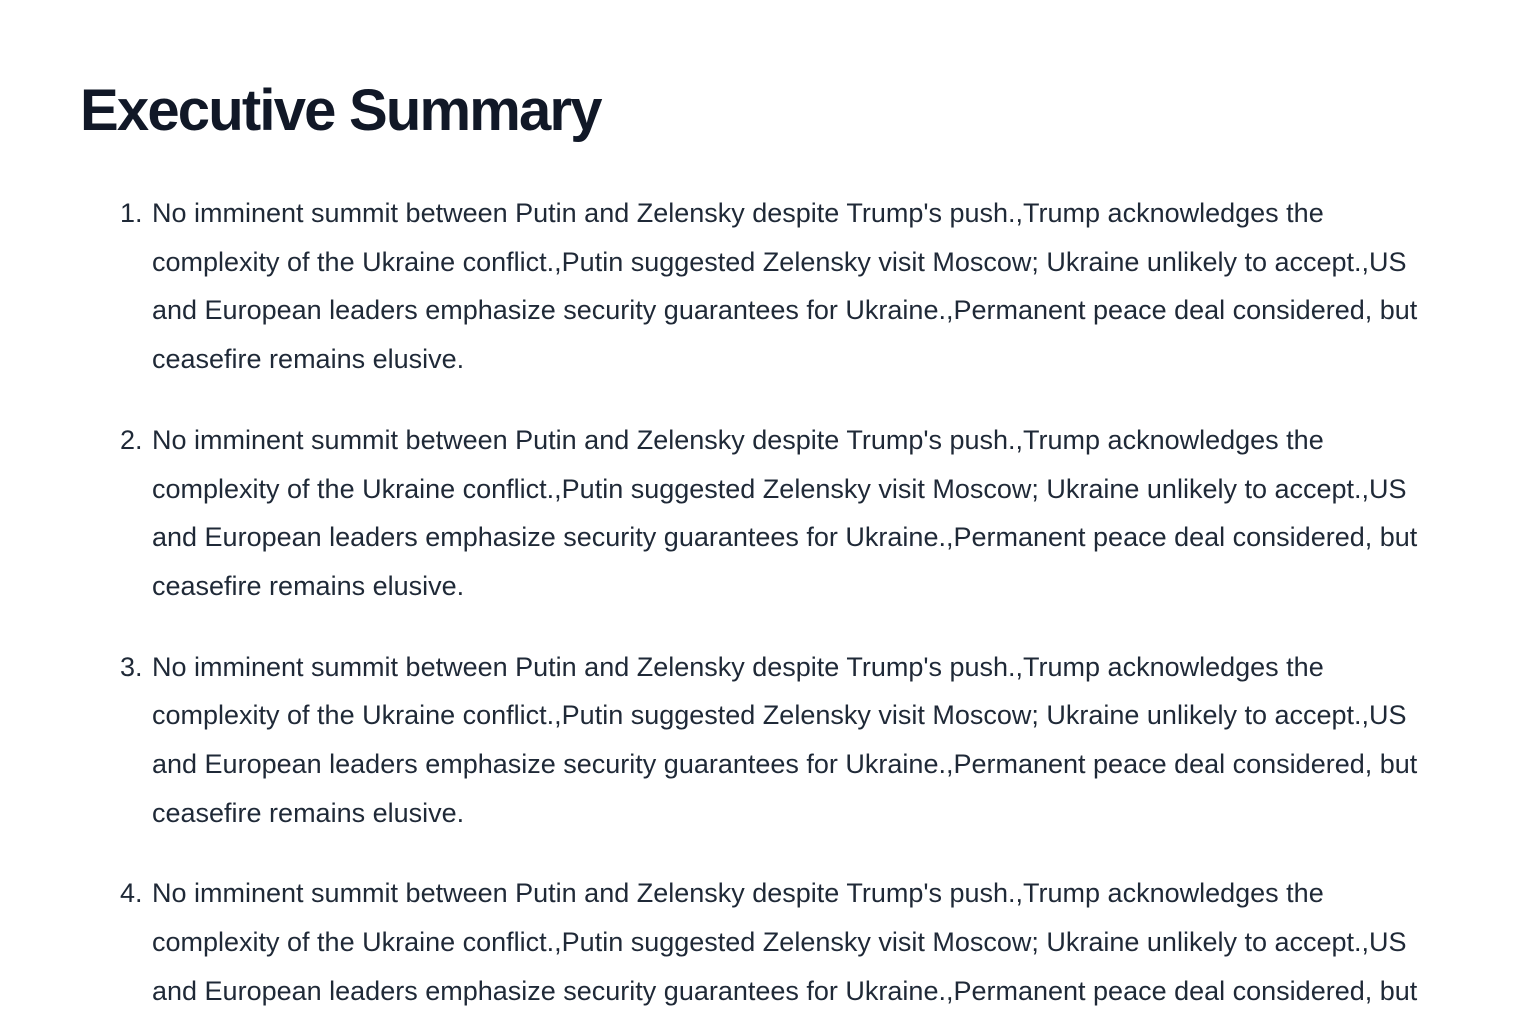 The height and width of the screenshot is (1024, 1536). What do you see at coordinates (131, 666) in the screenshot?
I see `list-item-number: 3.` at bounding box center [131, 666].